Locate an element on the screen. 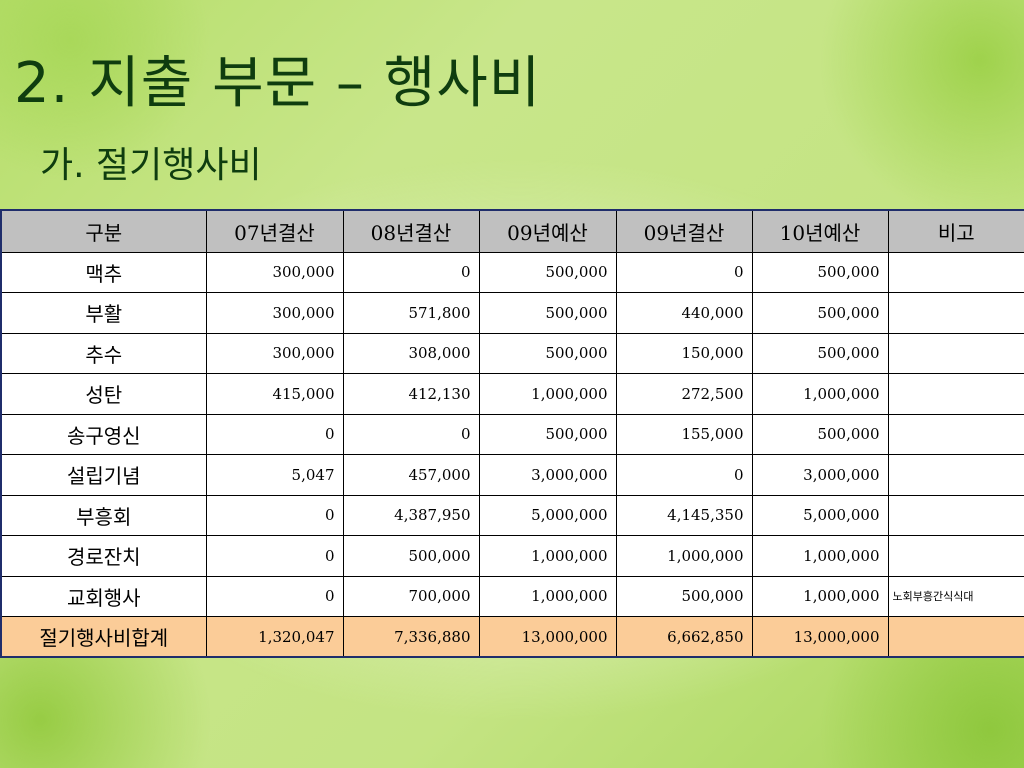 The height and width of the screenshot is (768, 1024). cell-09-settlement: 4,145,350 is located at coordinates (684, 515).